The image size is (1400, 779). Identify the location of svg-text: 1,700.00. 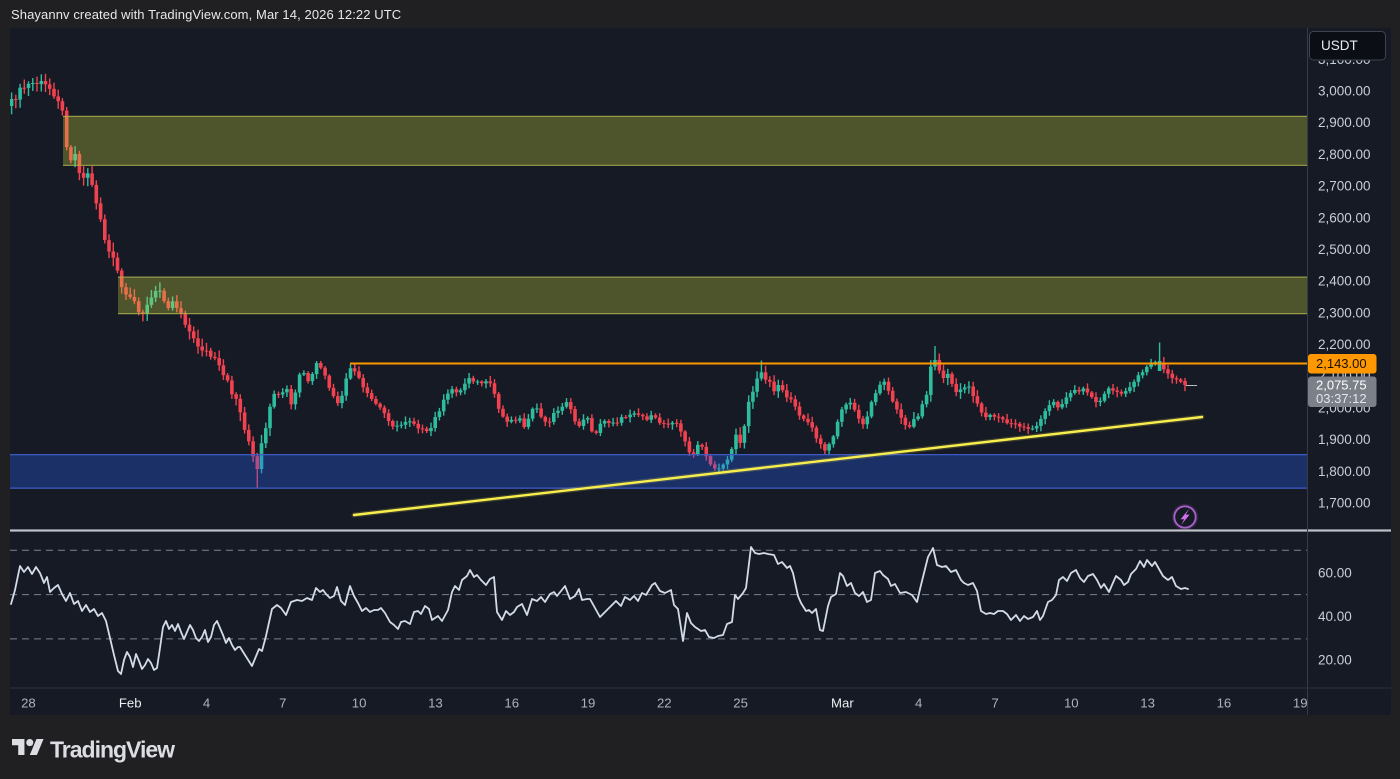
(1344, 503).